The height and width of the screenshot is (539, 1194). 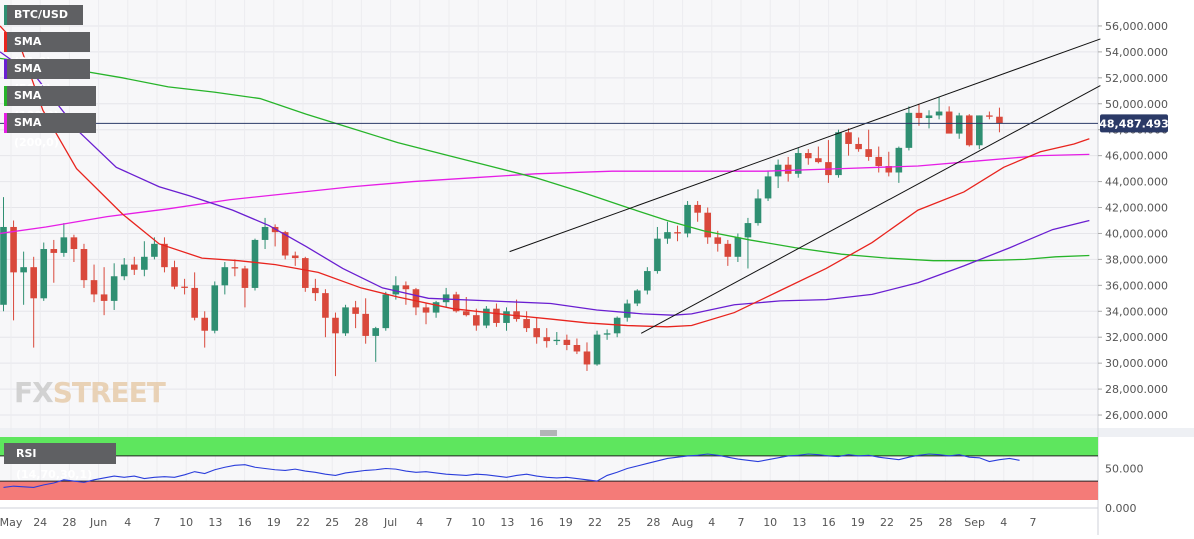 I want to click on x-tick-label: Jun, so click(x=98, y=522).